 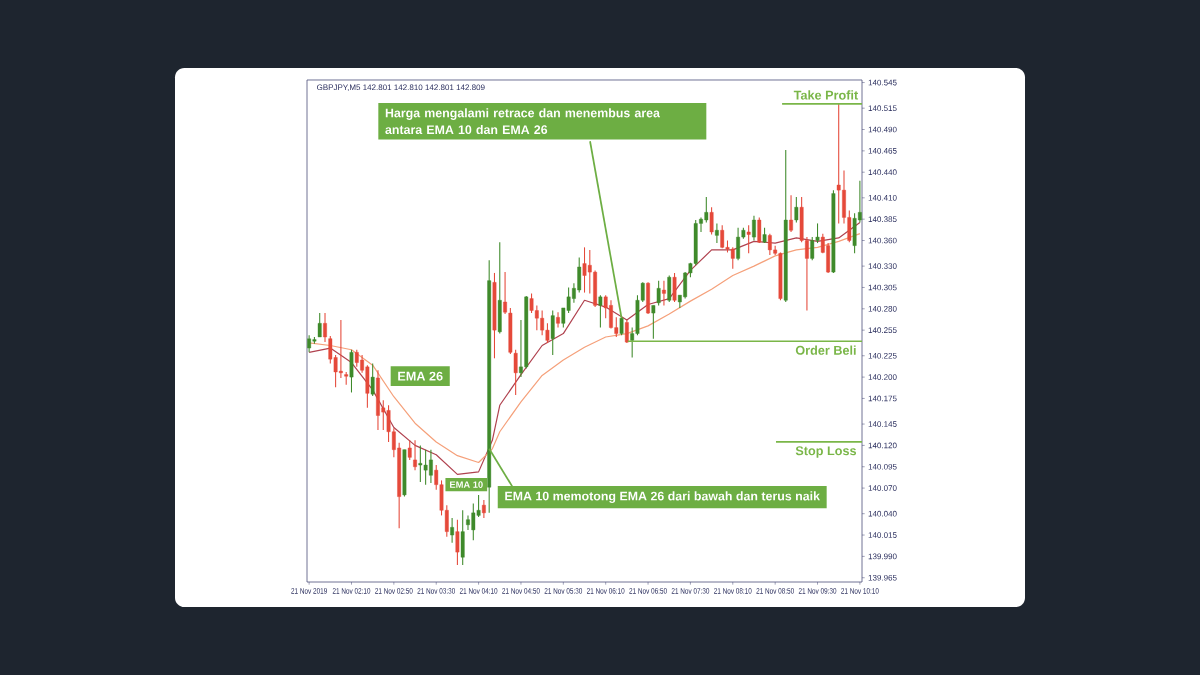 What do you see at coordinates (733, 591) in the screenshot?
I see `x-tick-label: 21 Nov 08:10` at bounding box center [733, 591].